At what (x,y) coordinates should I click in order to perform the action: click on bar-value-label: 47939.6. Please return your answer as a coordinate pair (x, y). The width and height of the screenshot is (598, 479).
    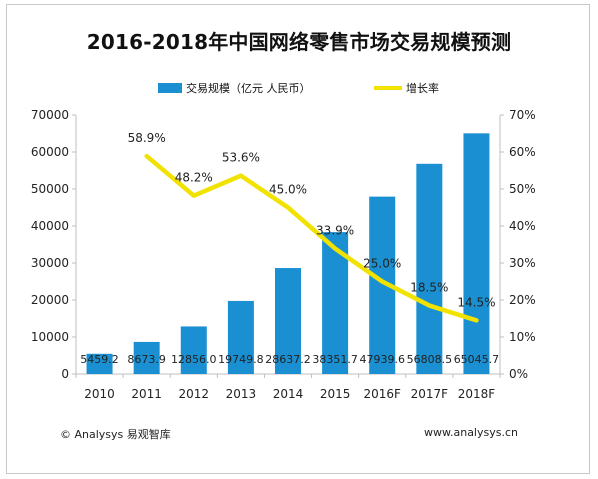
    Looking at the image, I should click on (382, 359).